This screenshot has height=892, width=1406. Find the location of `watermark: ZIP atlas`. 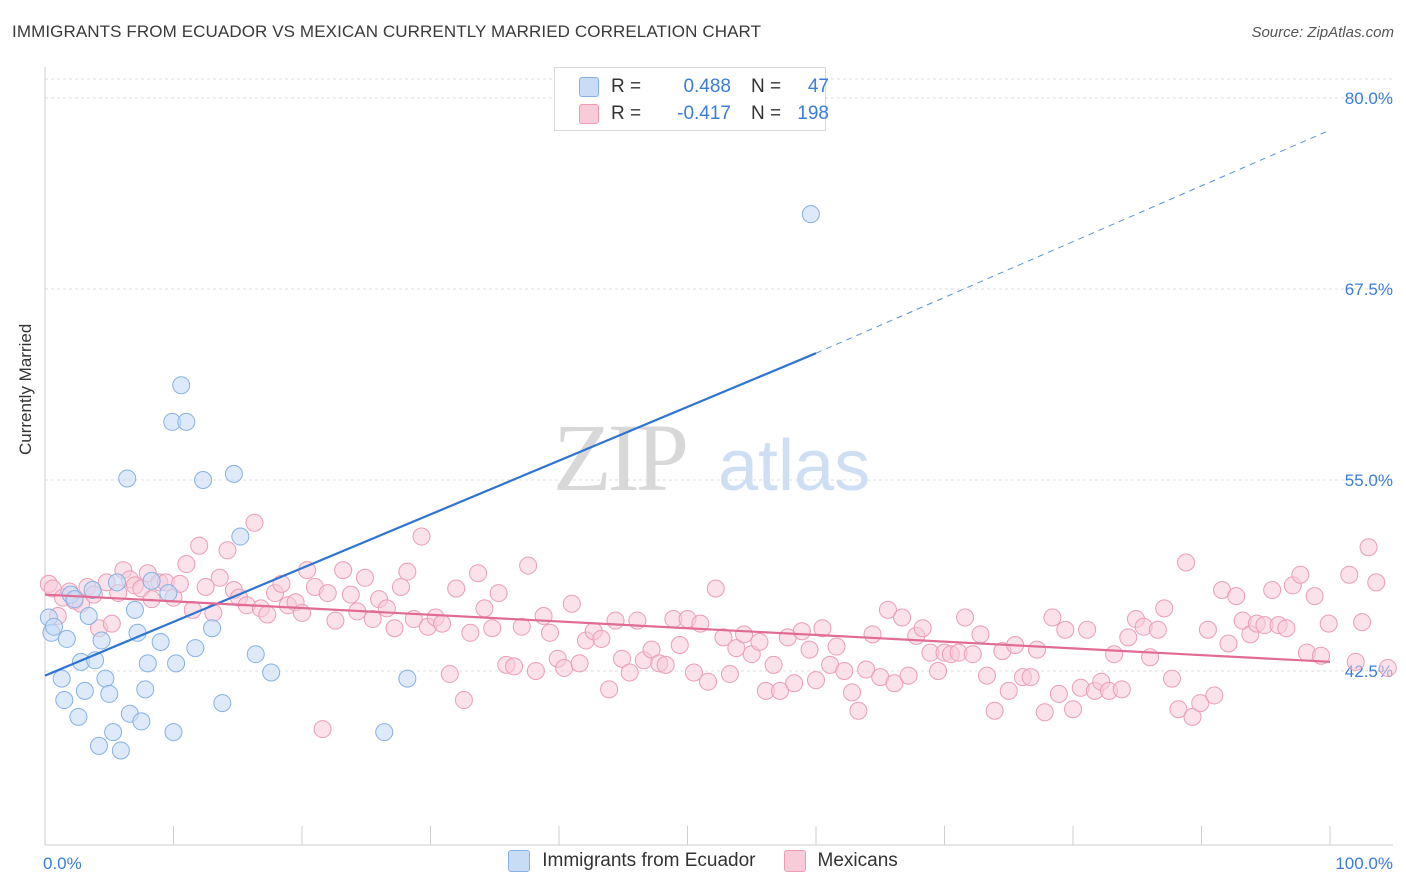

watermark: ZIP atlas is located at coordinates (711, 457).